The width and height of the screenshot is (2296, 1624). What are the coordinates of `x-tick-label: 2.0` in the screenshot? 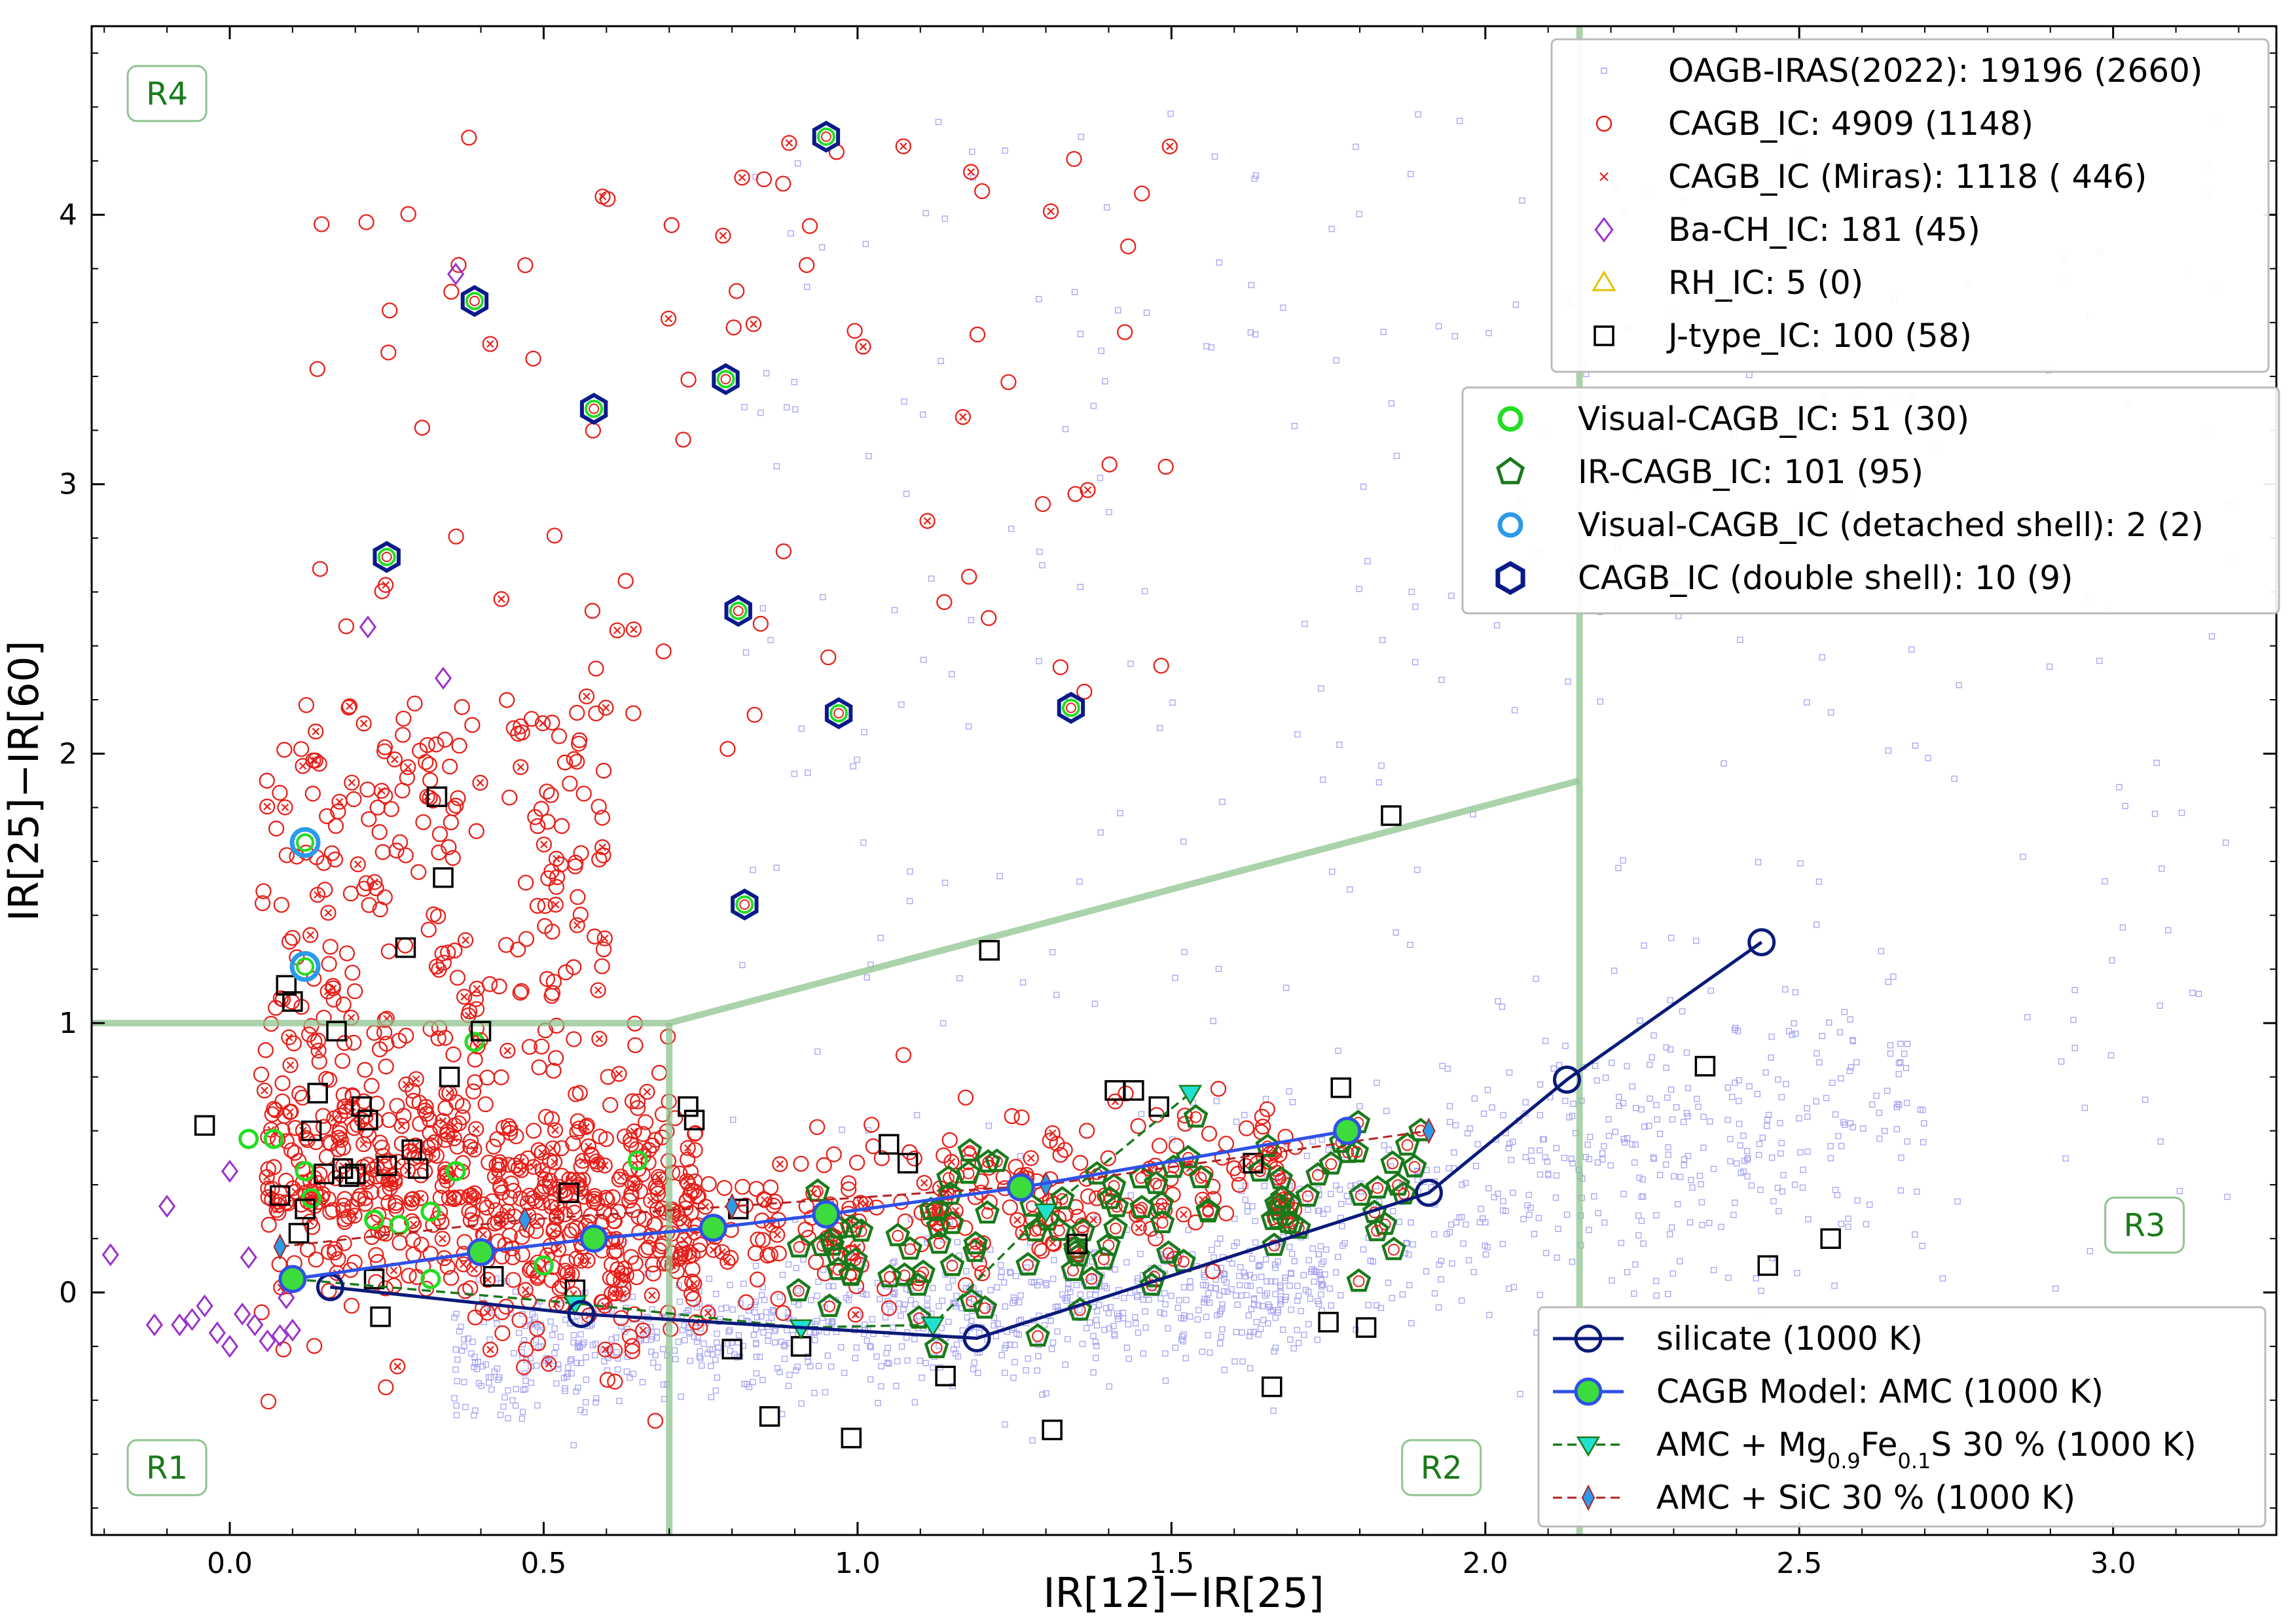 It's located at (1485, 1563).